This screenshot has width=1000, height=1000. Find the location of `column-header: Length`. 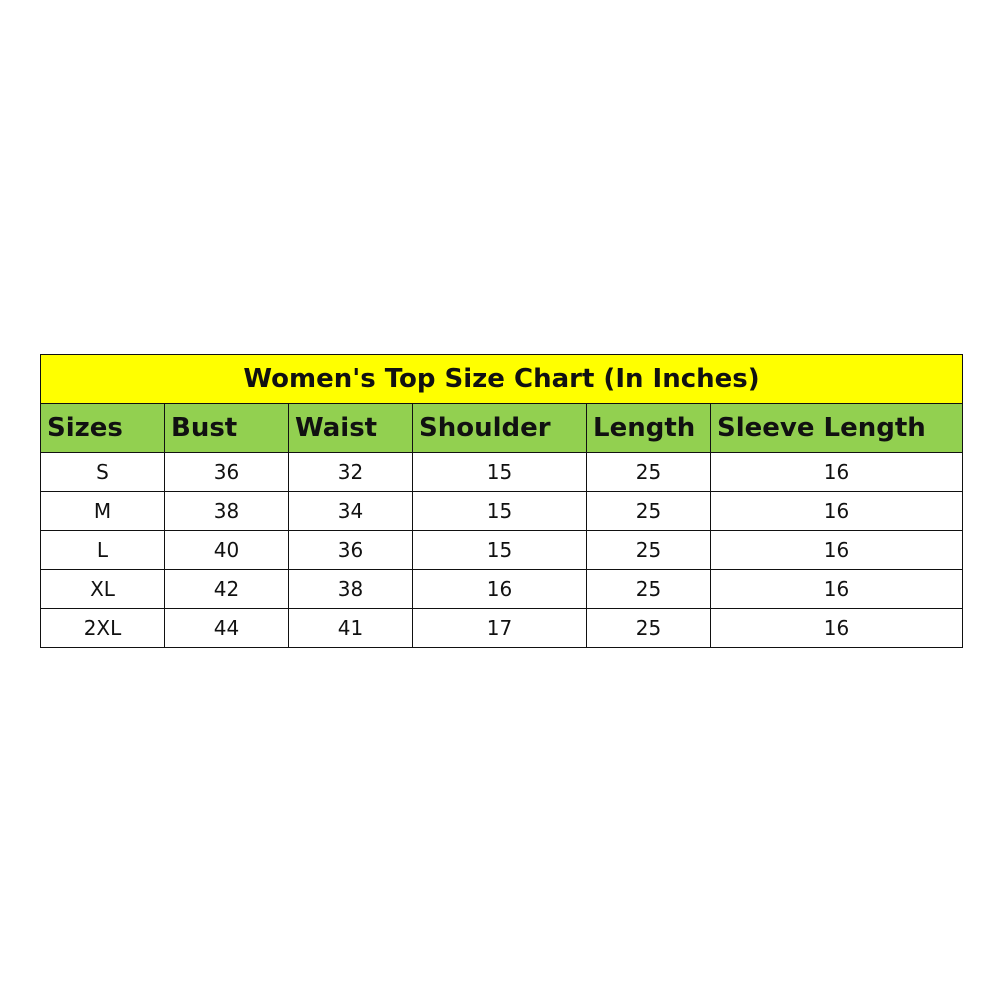

column-header: Length is located at coordinates (648, 428).